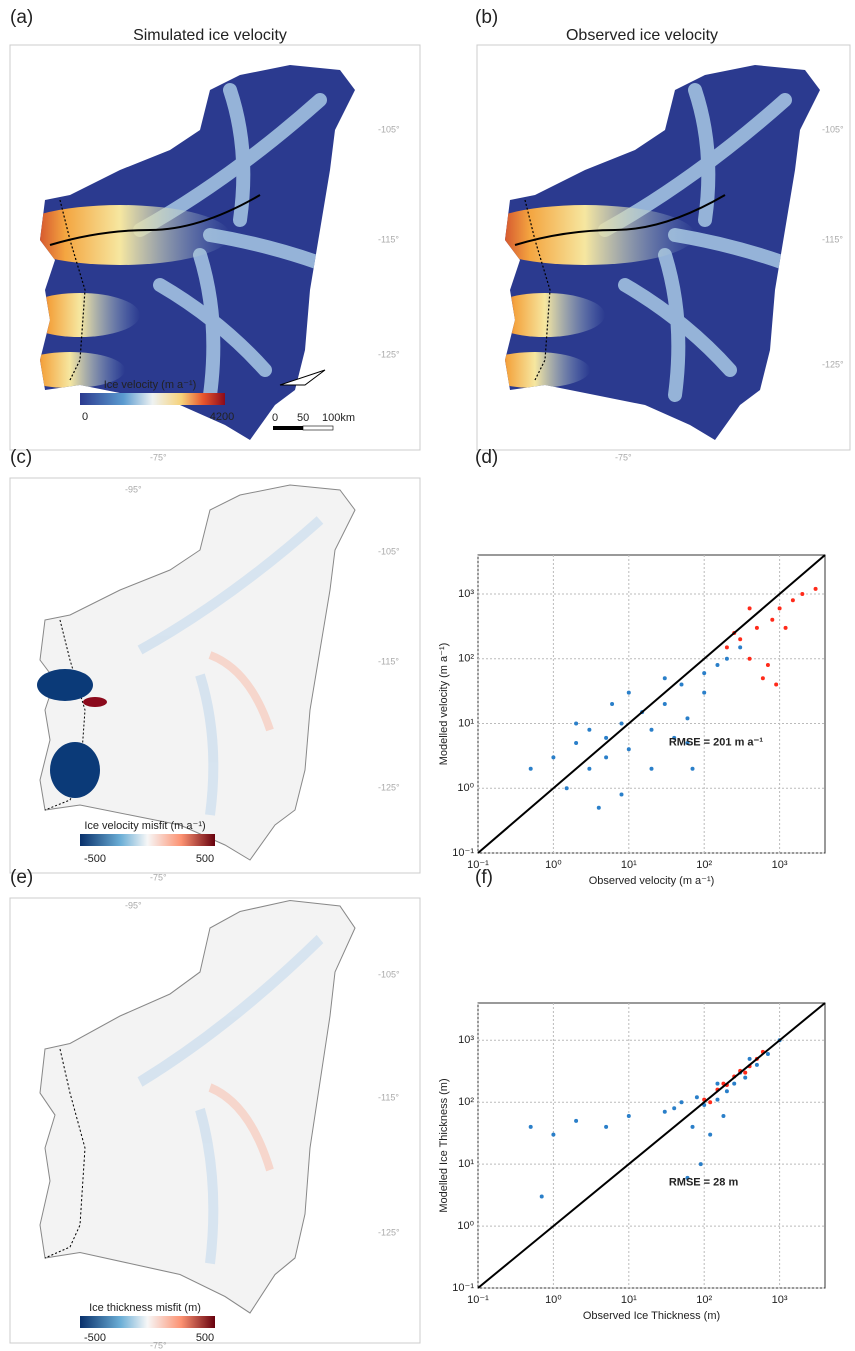  I want to click on colorbar-tick: 4200, so click(222, 417).